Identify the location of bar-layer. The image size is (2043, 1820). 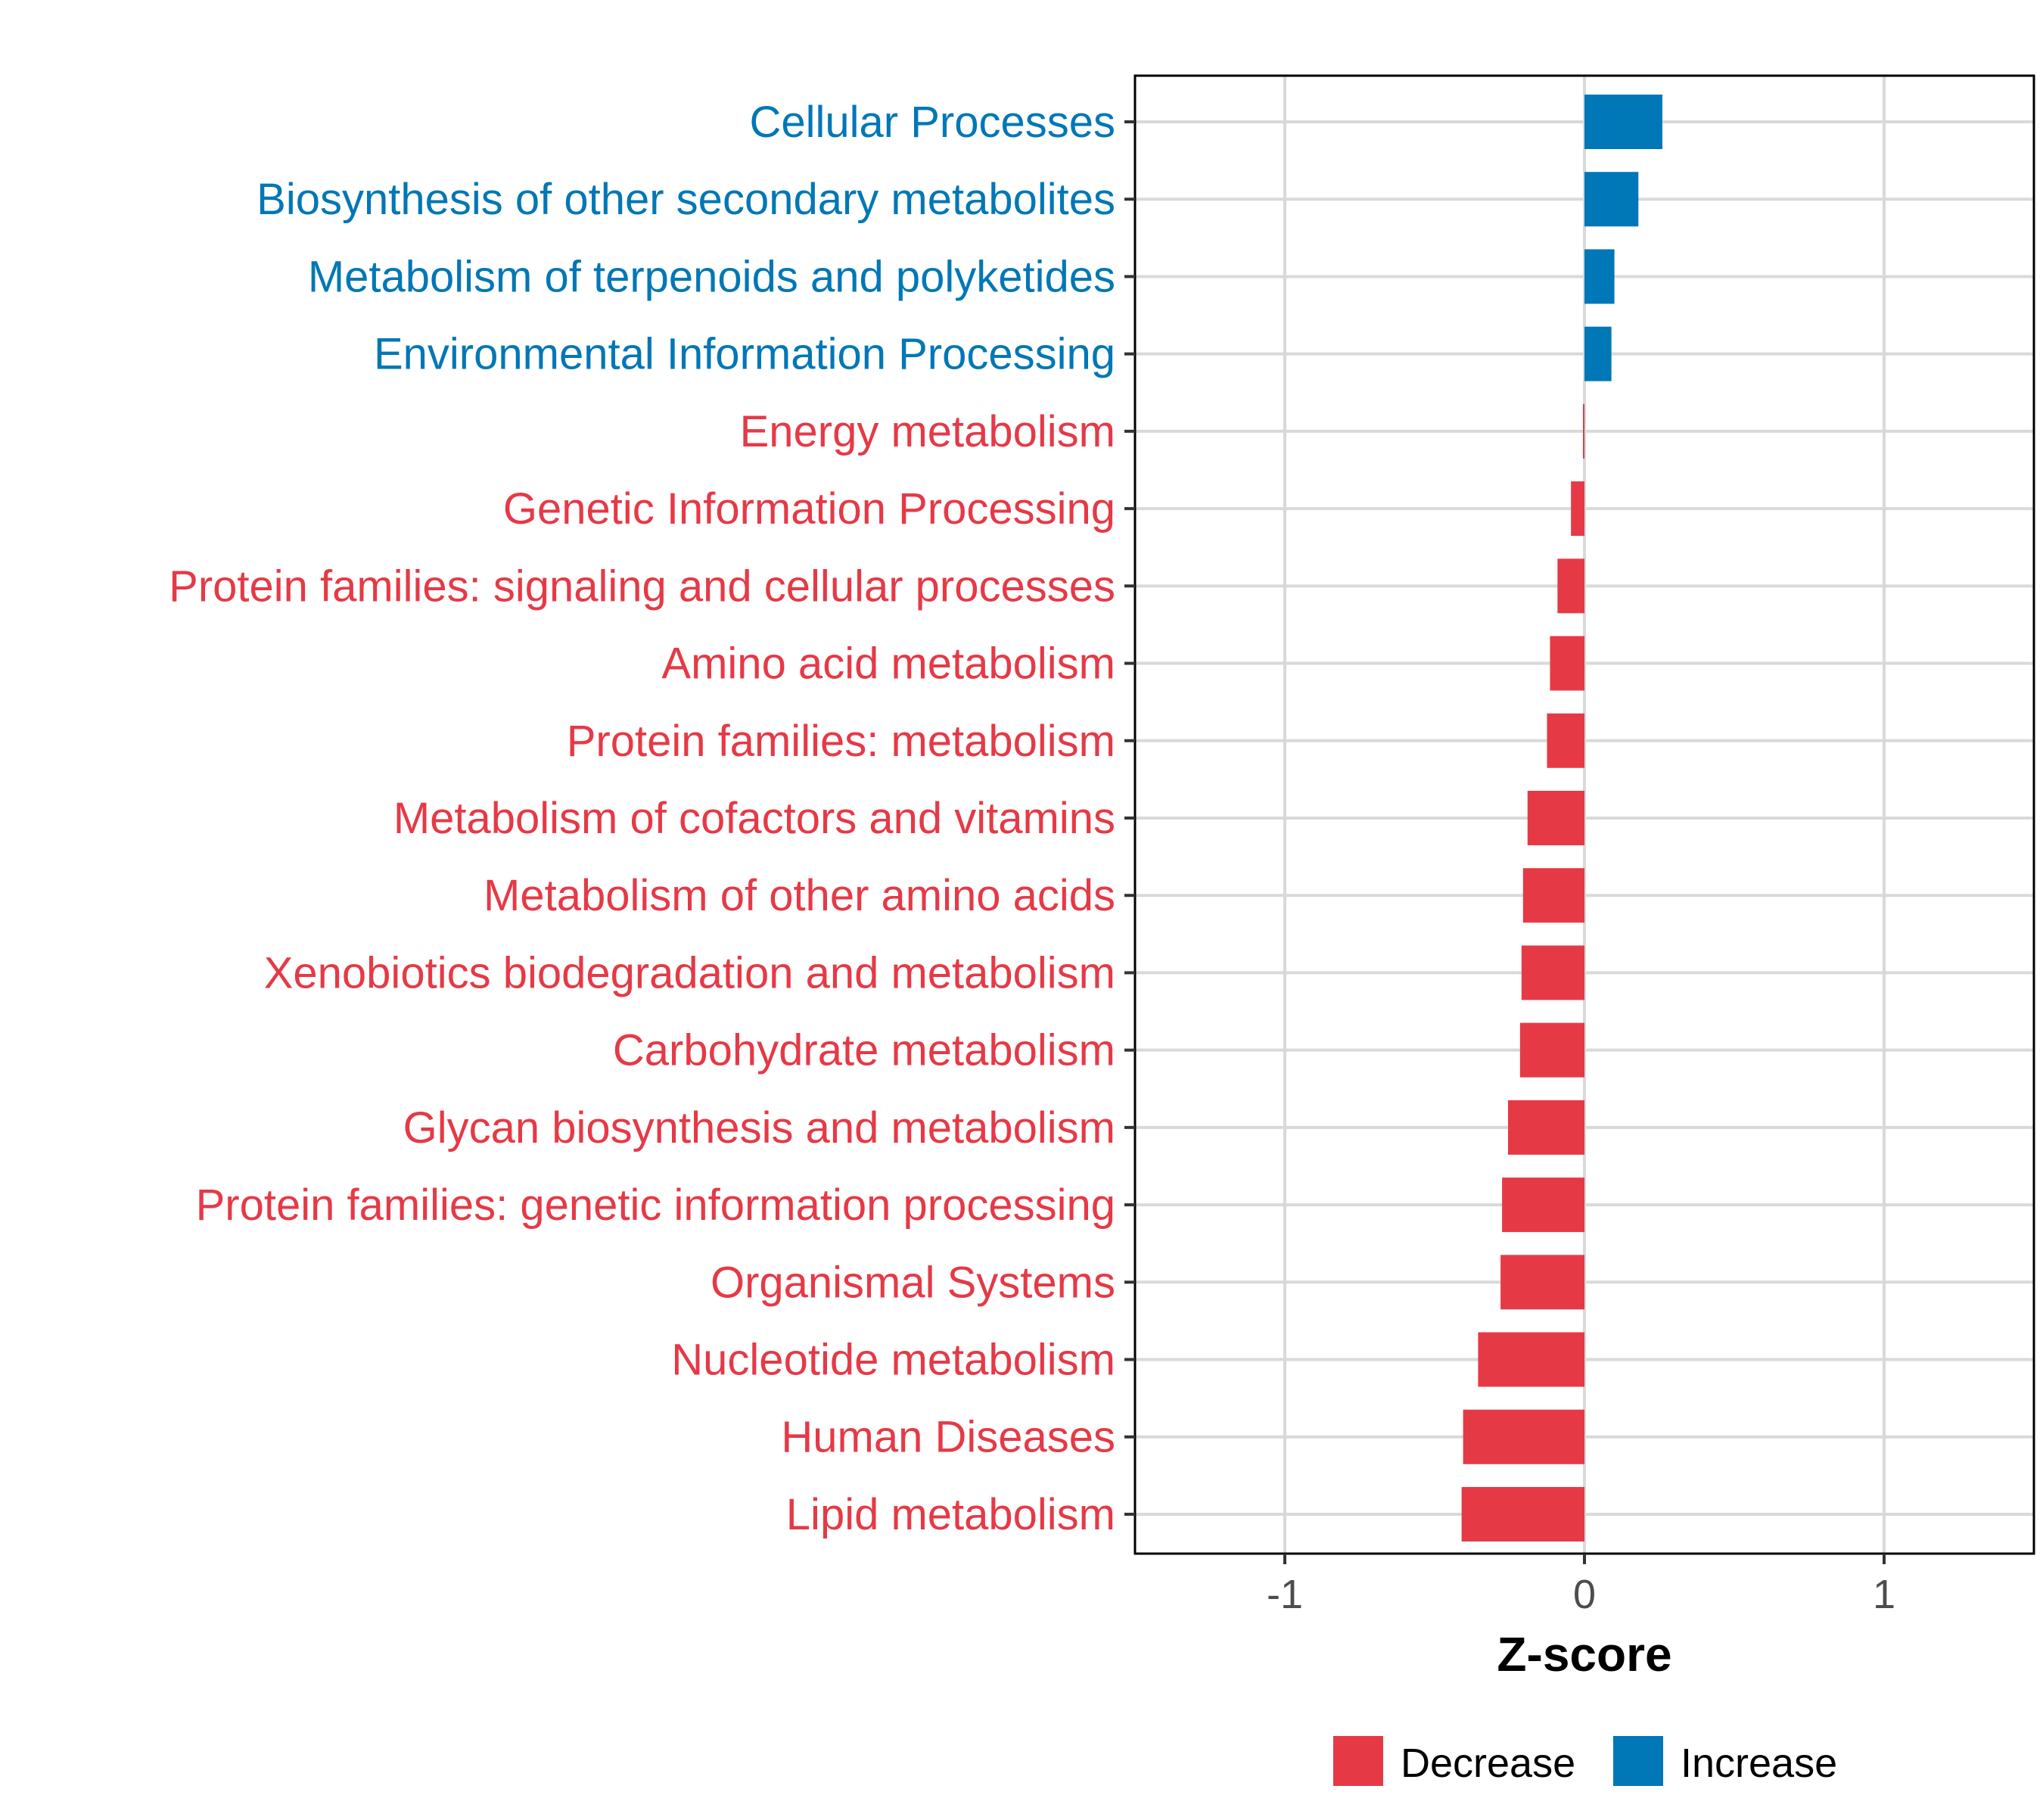
(1562, 819).